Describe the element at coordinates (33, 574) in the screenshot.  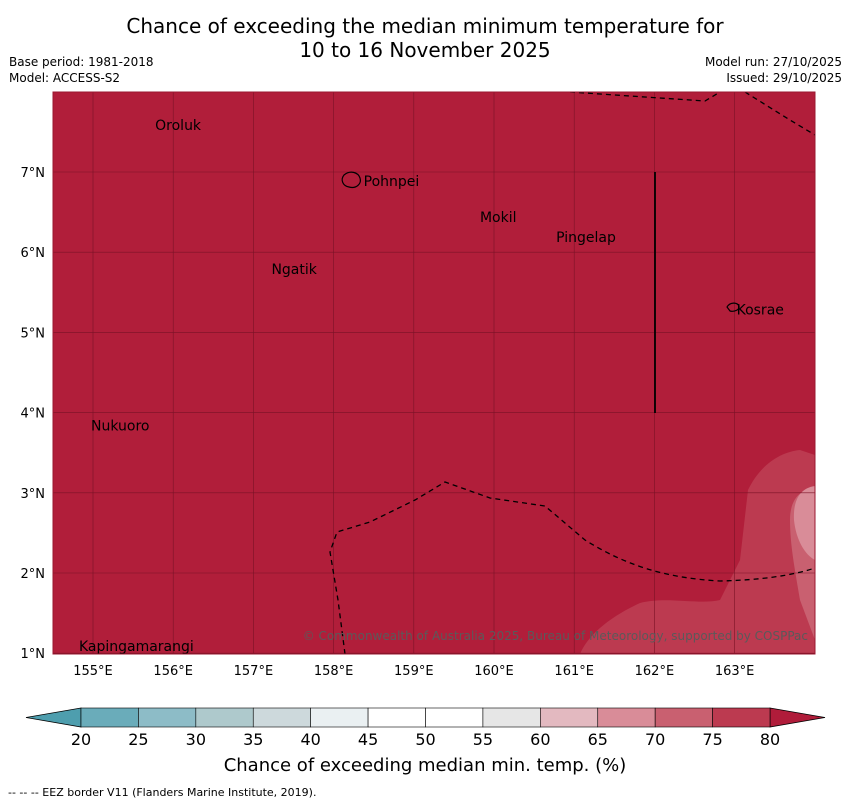
I see `lat-tick-label: 2°N` at that location.